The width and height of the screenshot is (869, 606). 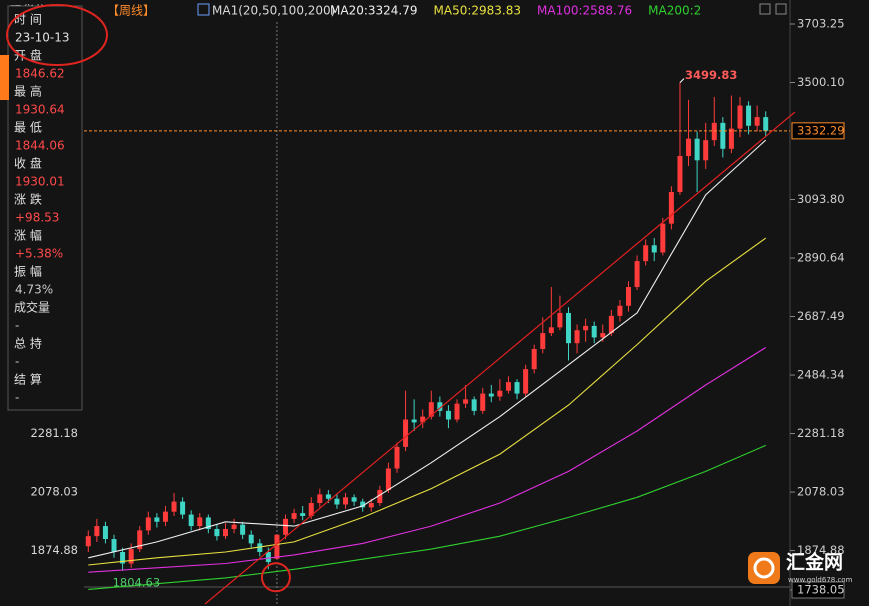 I want to click on info-label: 结 算, so click(x=28, y=379).